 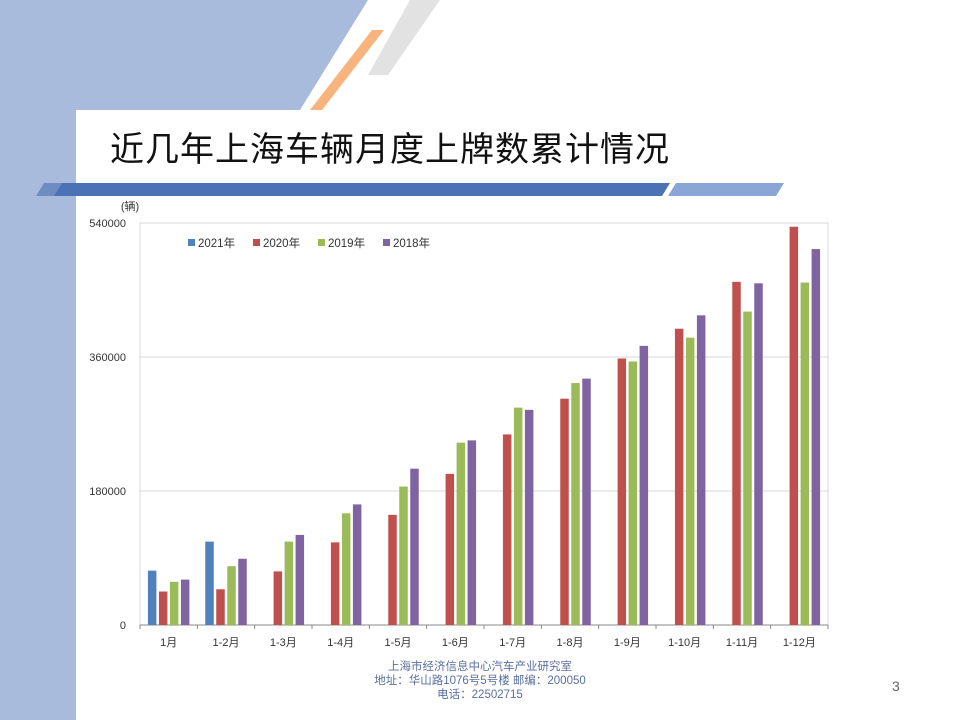 I want to click on bar-2019年-1-12月, so click(x=805, y=453).